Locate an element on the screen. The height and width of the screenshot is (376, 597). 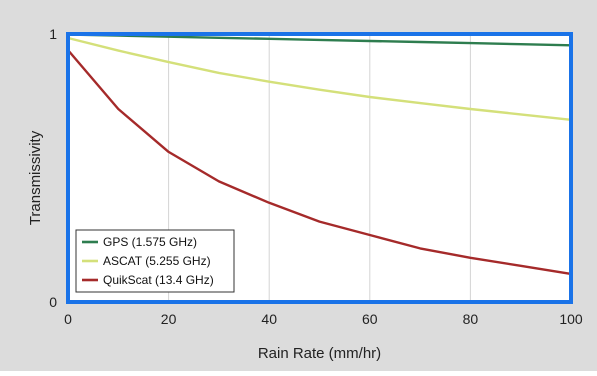
x-tick-label-20: 20 is located at coordinates (169, 319).